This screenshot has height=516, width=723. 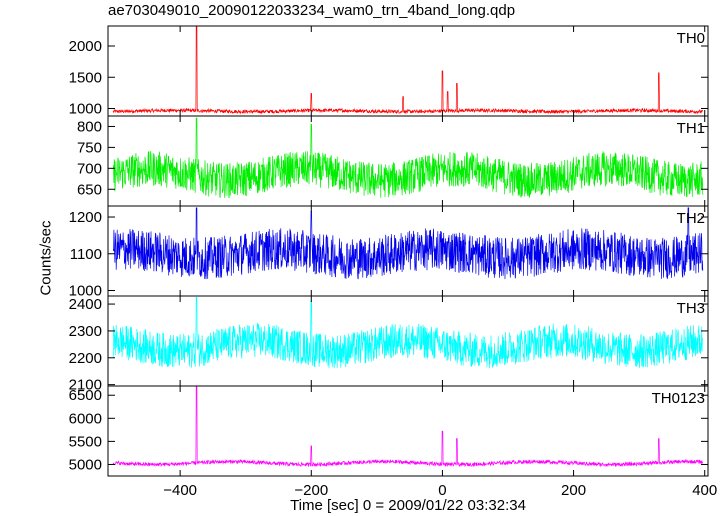 I want to click on series-th2, so click(x=408, y=243).